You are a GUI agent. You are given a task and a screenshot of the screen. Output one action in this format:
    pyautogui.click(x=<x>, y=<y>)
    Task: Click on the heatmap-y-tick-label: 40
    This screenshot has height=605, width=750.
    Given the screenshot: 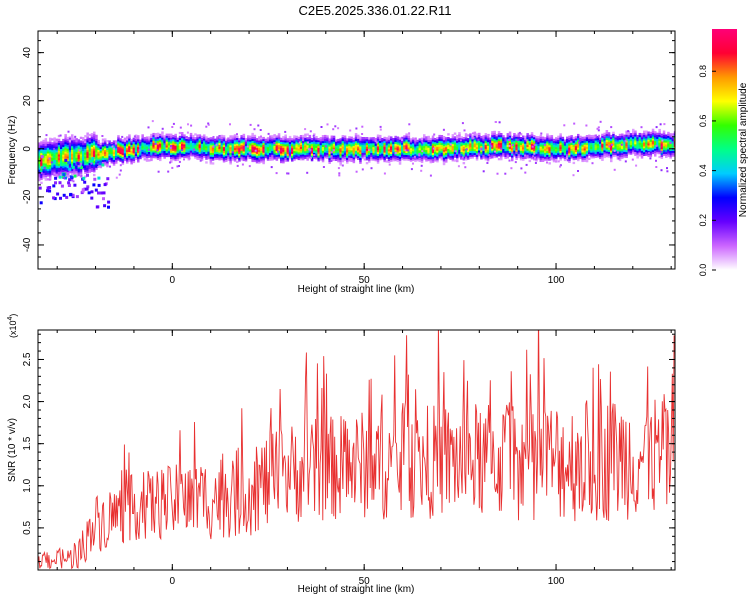 What is the action you would take?
    pyautogui.click(x=27, y=53)
    